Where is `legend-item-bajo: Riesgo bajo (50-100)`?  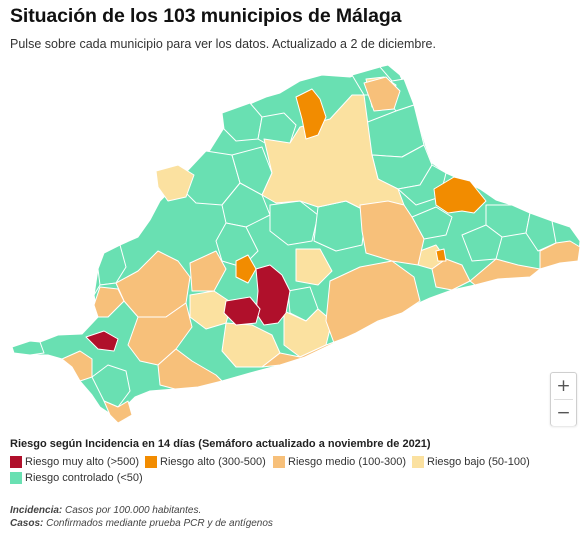
legend-item-bajo: Riesgo bajo (50-100) is located at coordinates (471, 462).